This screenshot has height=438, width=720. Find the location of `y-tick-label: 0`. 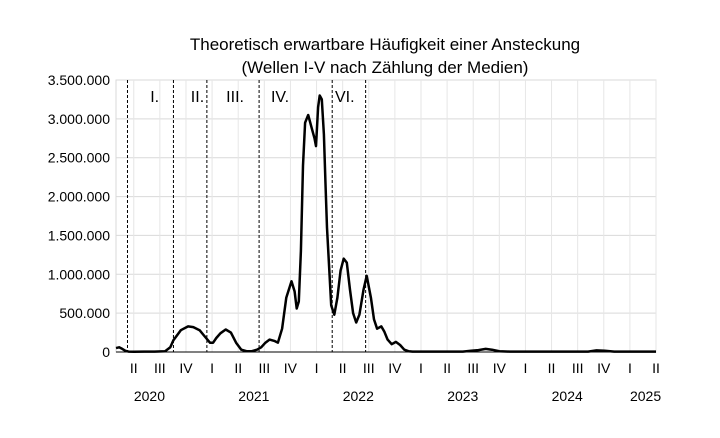

y-tick-label: 0 is located at coordinates (106, 352).